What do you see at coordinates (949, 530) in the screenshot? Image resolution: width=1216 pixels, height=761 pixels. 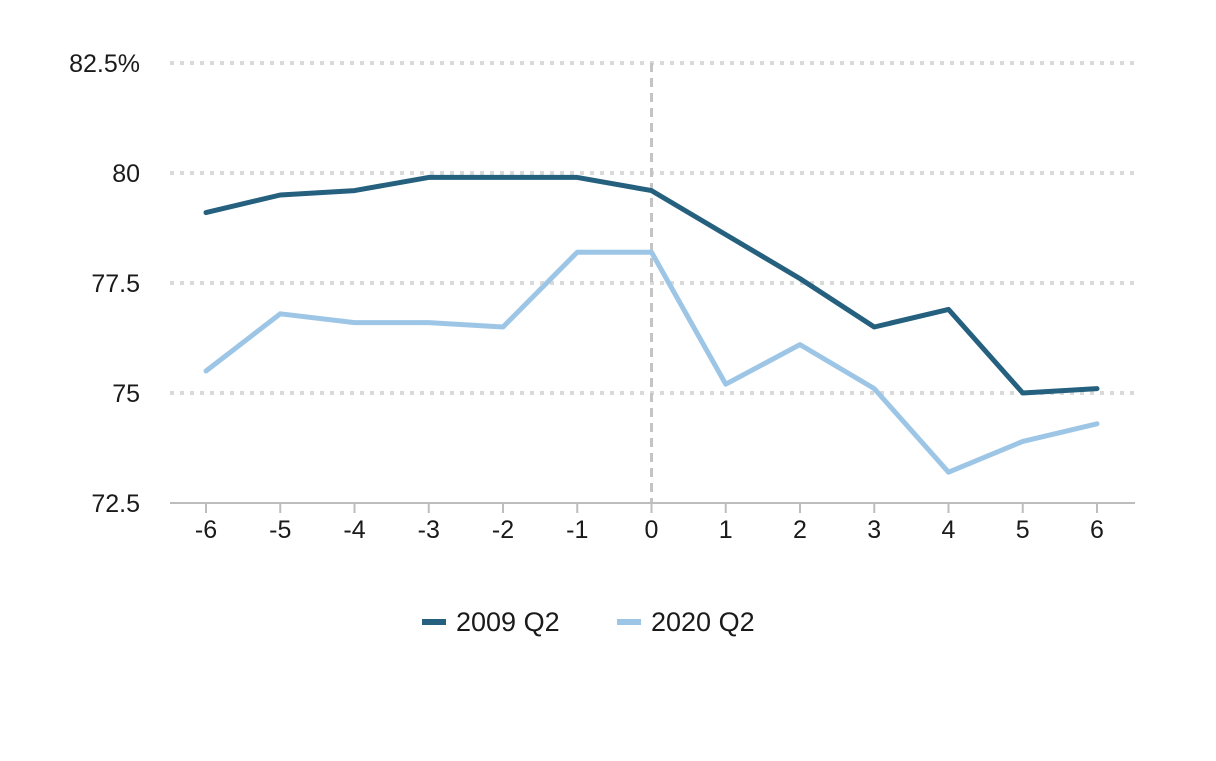 I see `x-tick-label: 4` at bounding box center [949, 530].